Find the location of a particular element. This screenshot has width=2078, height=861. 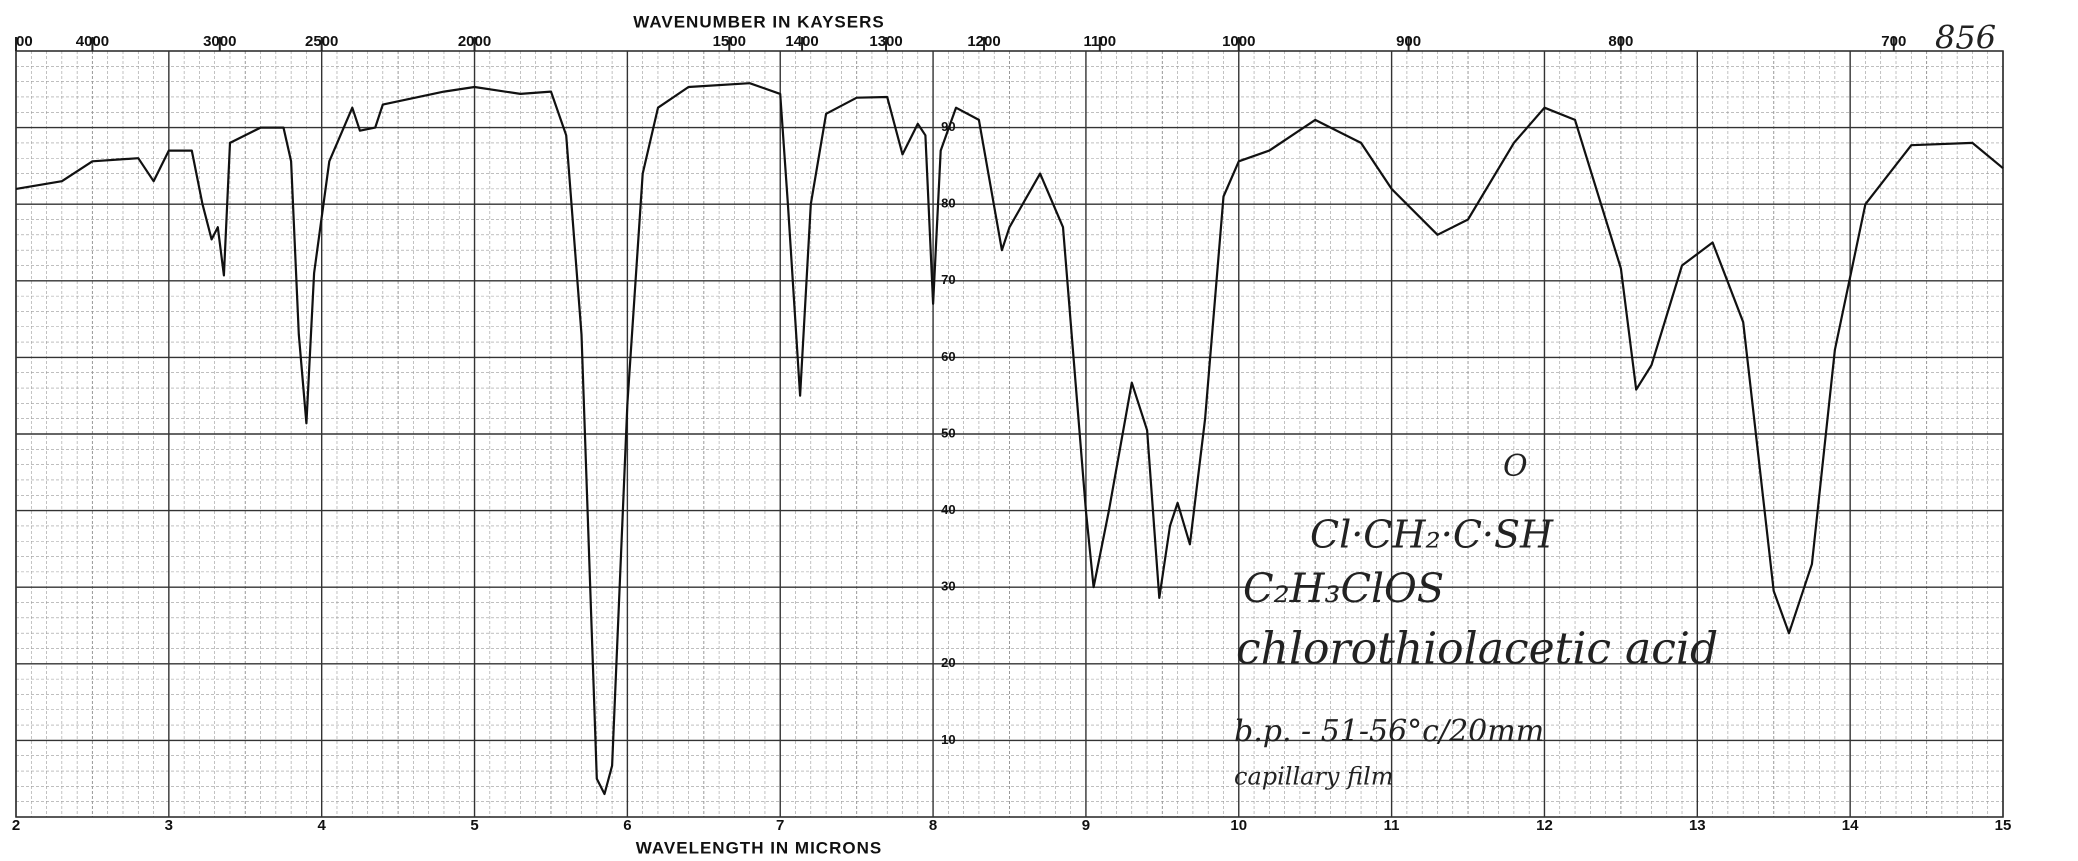

y-tick-label: 60 is located at coordinates (948, 356).